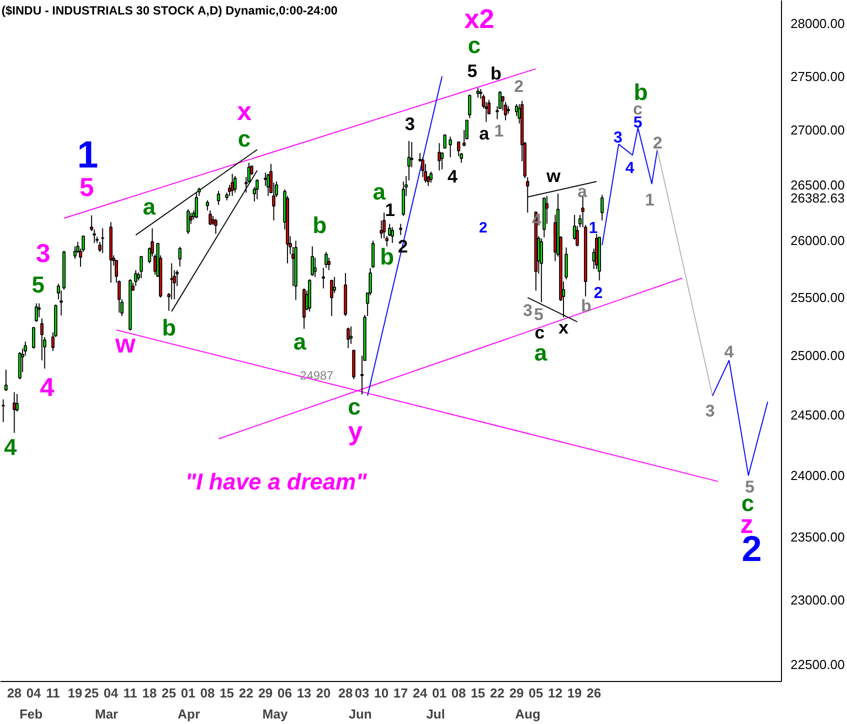 This screenshot has height=724, width=847. What do you see at coordinates (817, 356) in the screenshot?
I see `y-tick-label: 25000.00` at bounding box center [817, 356].